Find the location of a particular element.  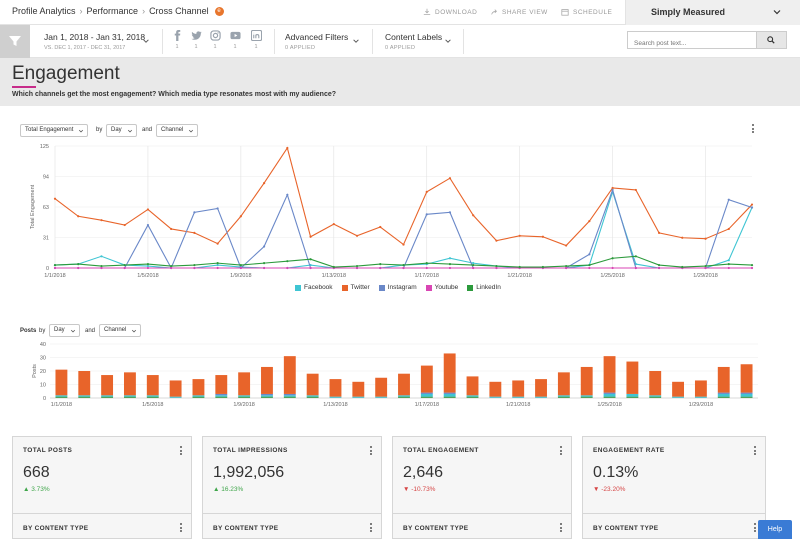

group-select-value: Channel is located at coordinates (172, 130).